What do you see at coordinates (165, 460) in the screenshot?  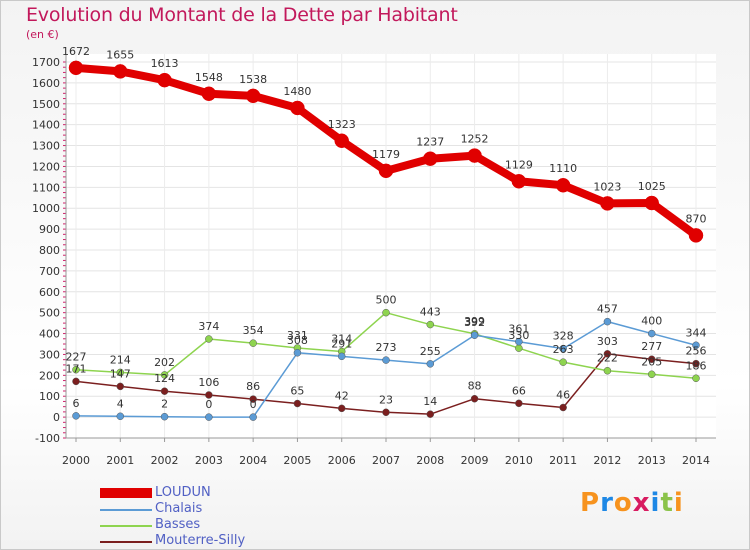 I see `x-tick-label: 2002` at bounding box center [165, 460].